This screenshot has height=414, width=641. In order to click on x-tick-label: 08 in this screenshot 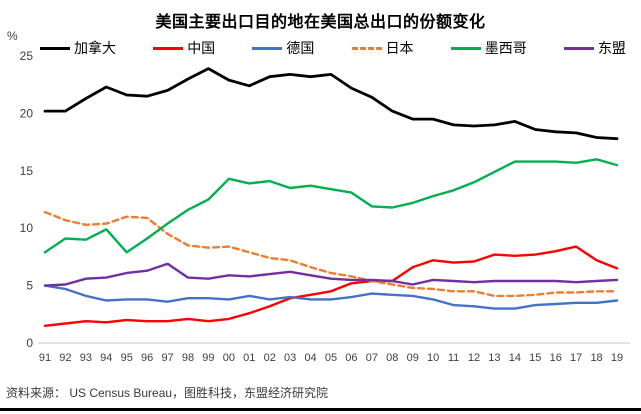, I will do `click(392, 358)`.